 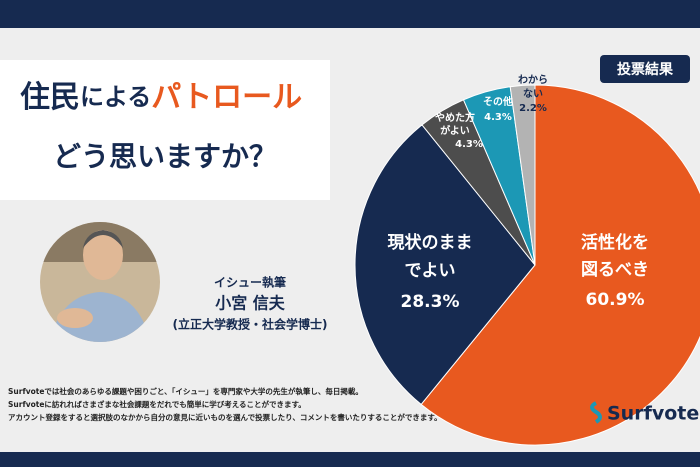 I want to click on title: 住民によるパトロール, so click(x=161, y=97).